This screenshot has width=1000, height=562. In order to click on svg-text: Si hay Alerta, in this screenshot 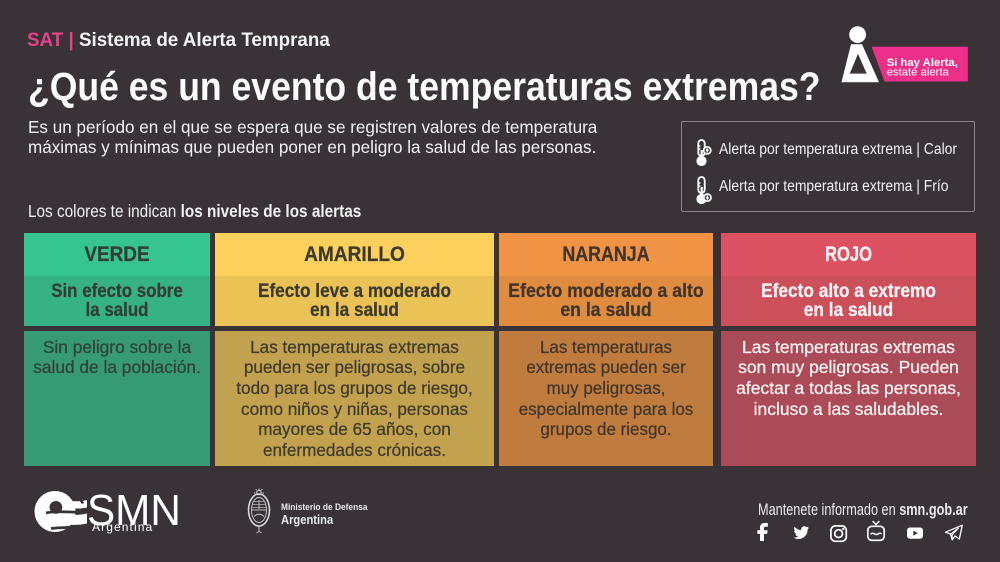, I will do `click(922, 63)`.